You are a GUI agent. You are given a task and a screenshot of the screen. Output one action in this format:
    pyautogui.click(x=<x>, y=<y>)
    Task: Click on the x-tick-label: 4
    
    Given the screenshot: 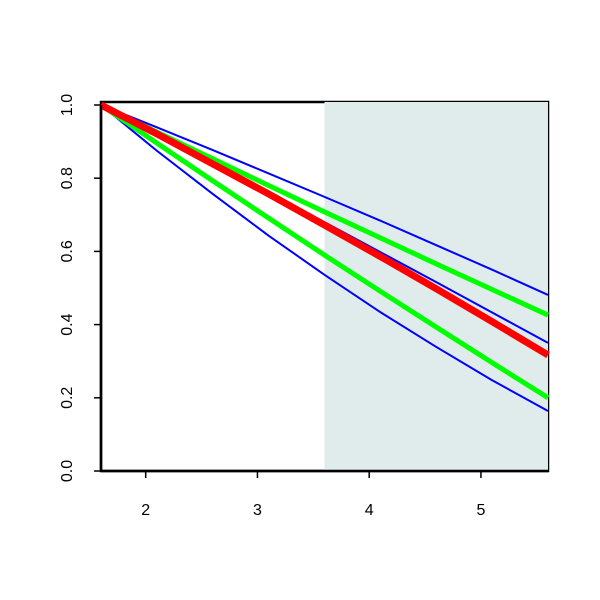 What is the action you would take?
    pyautogui.click(x=369, y=510)
    